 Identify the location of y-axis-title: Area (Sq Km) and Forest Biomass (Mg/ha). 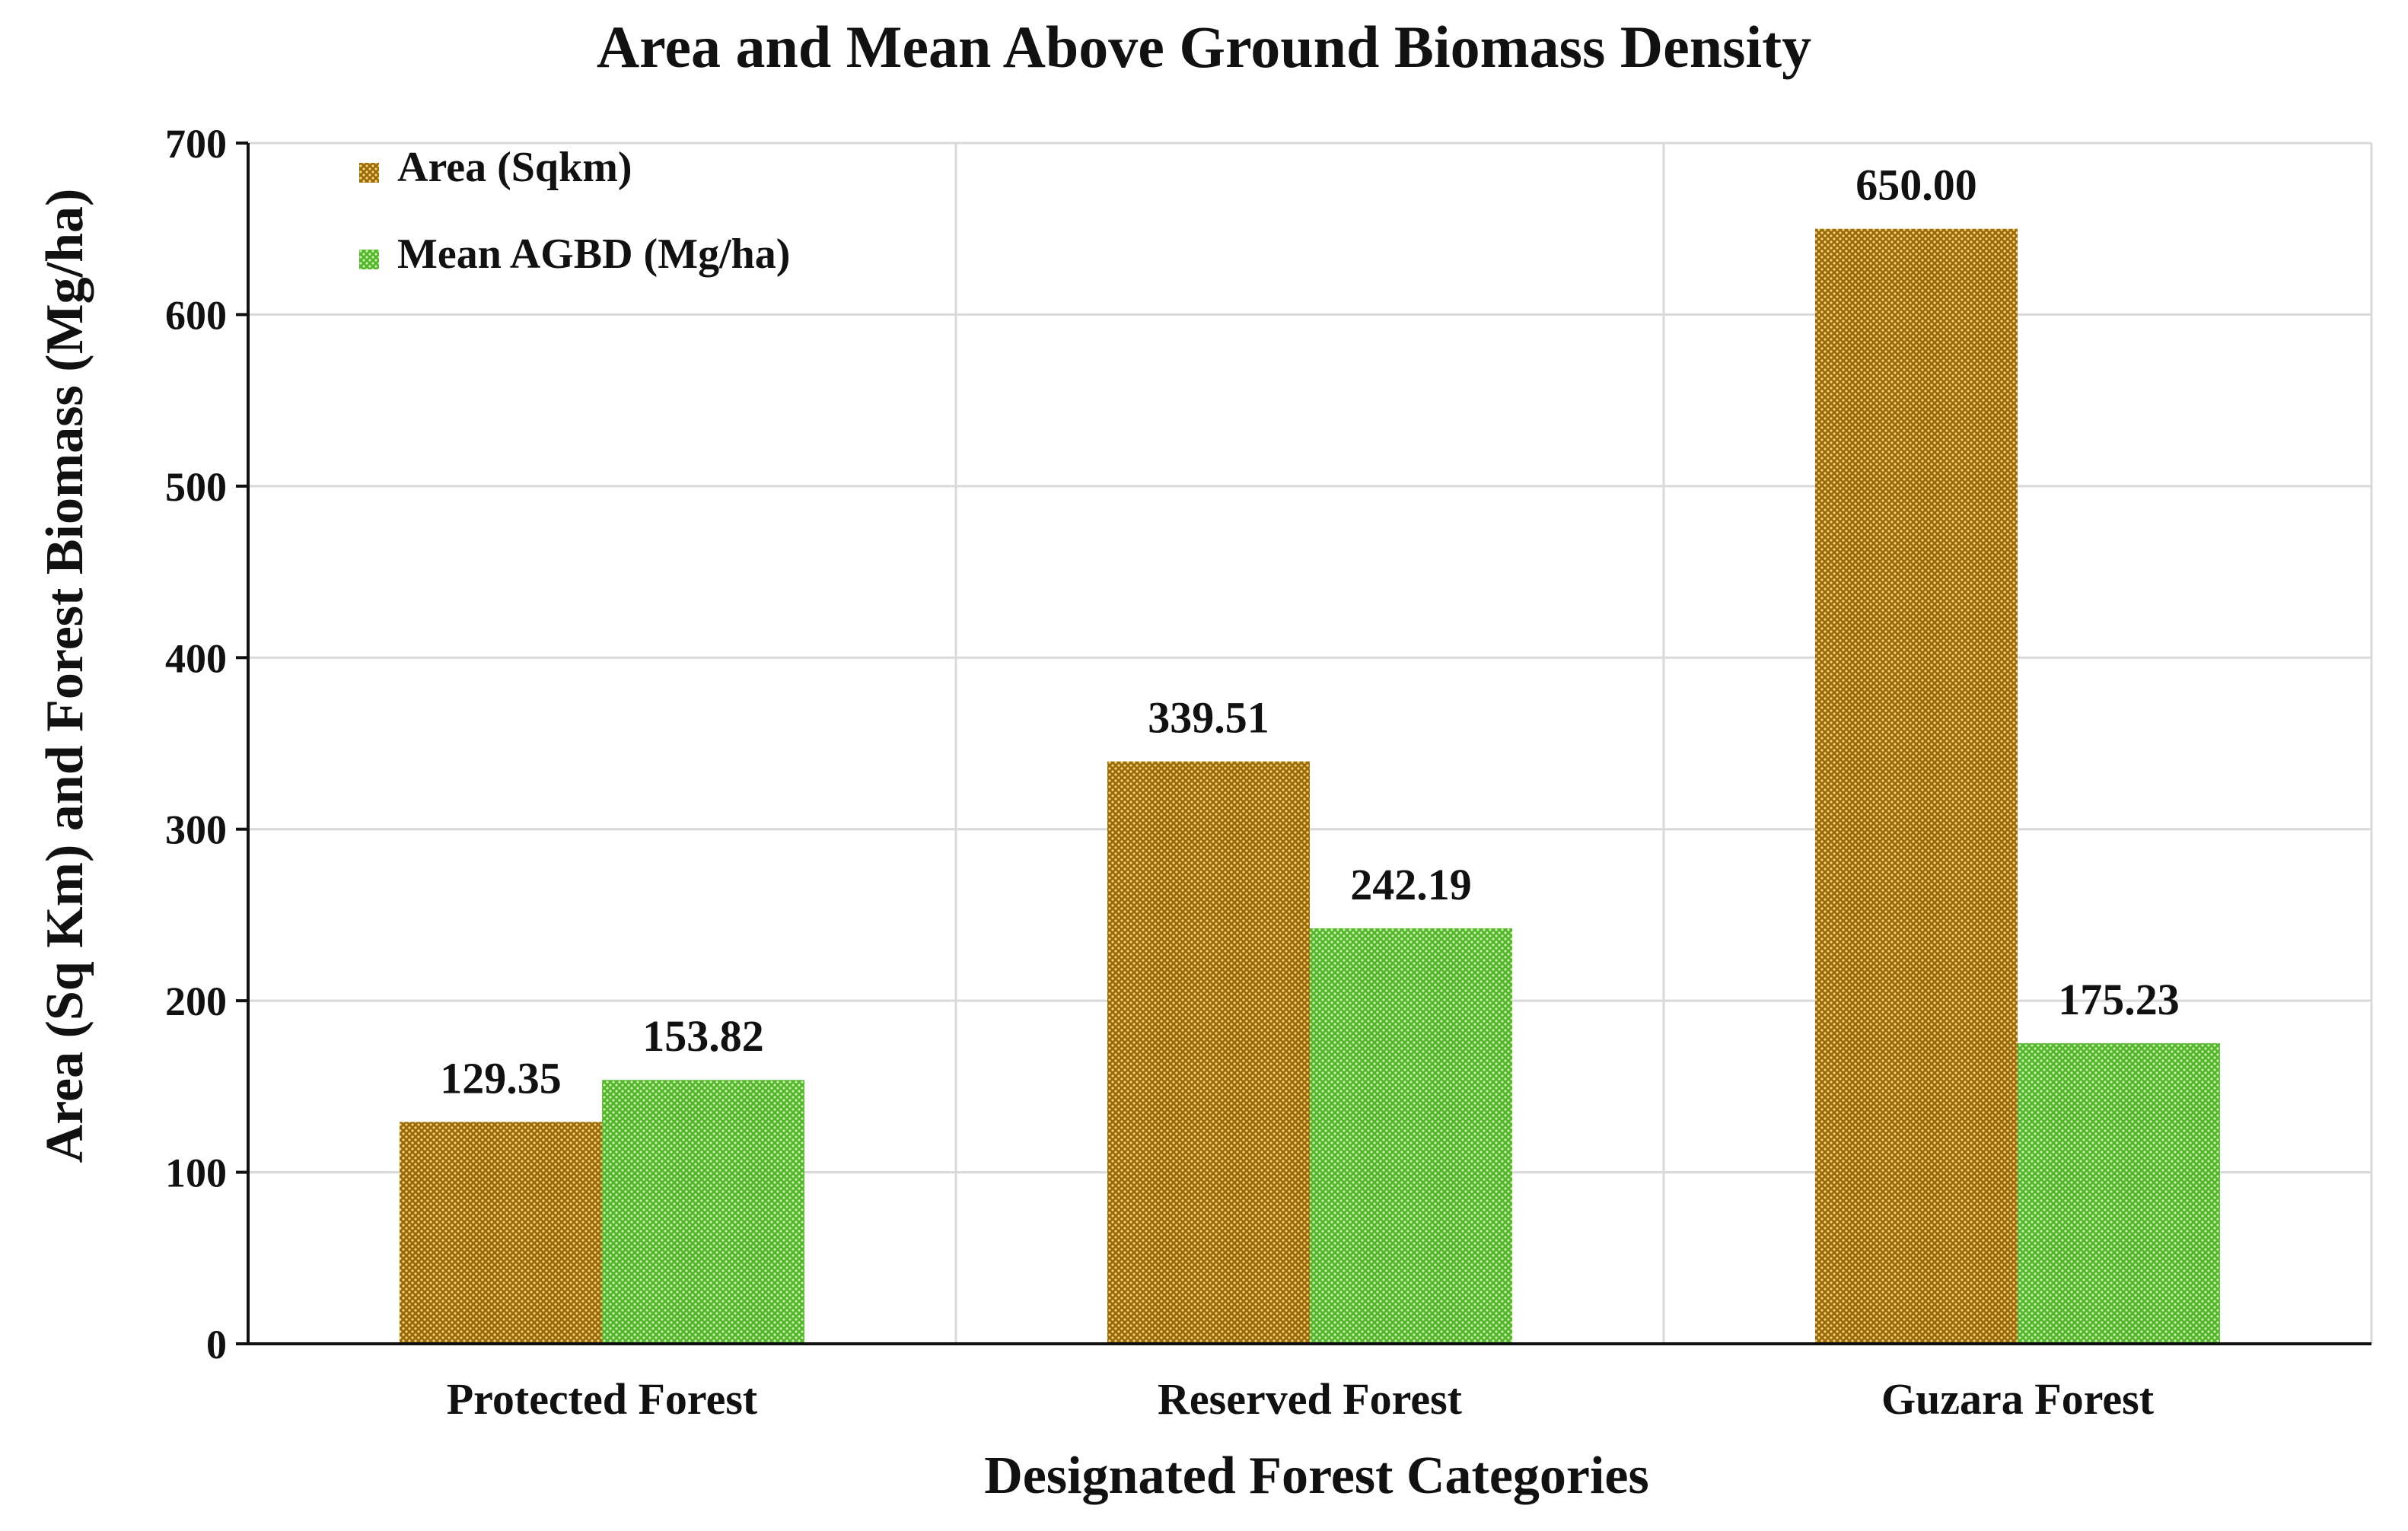
(65, 676).